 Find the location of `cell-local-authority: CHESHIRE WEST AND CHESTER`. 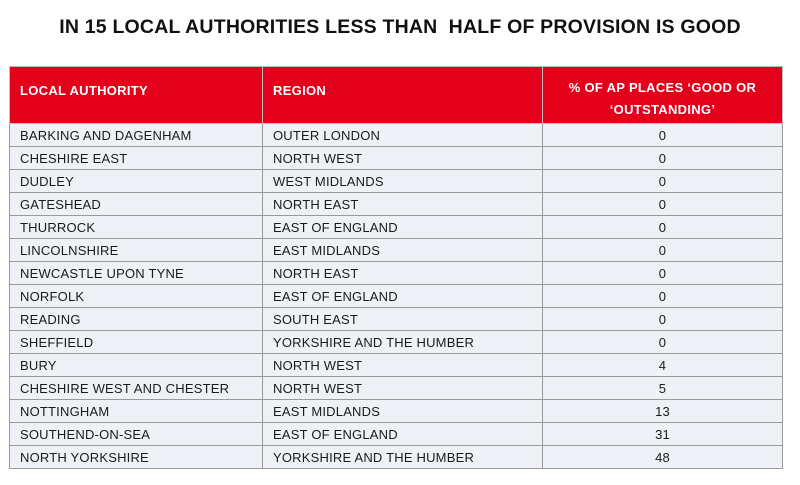

cell-local-authority: CHESHIRE WEST AND CHESTER is located at coordinates (136, 388).